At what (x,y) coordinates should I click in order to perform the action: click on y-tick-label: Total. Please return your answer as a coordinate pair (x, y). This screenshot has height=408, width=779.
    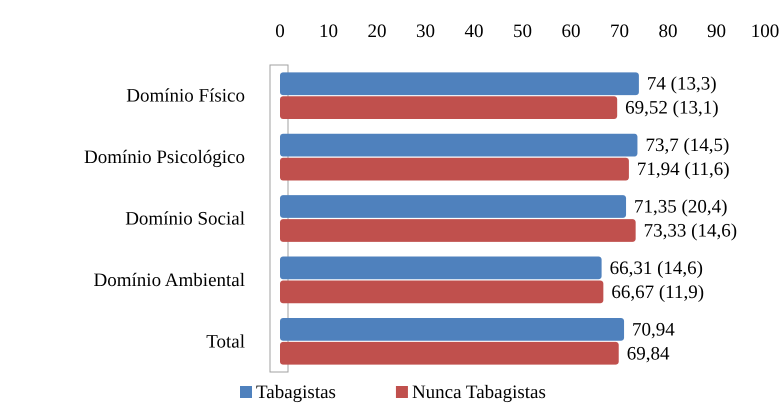
    Looking at the image, I should click on (225, 341).